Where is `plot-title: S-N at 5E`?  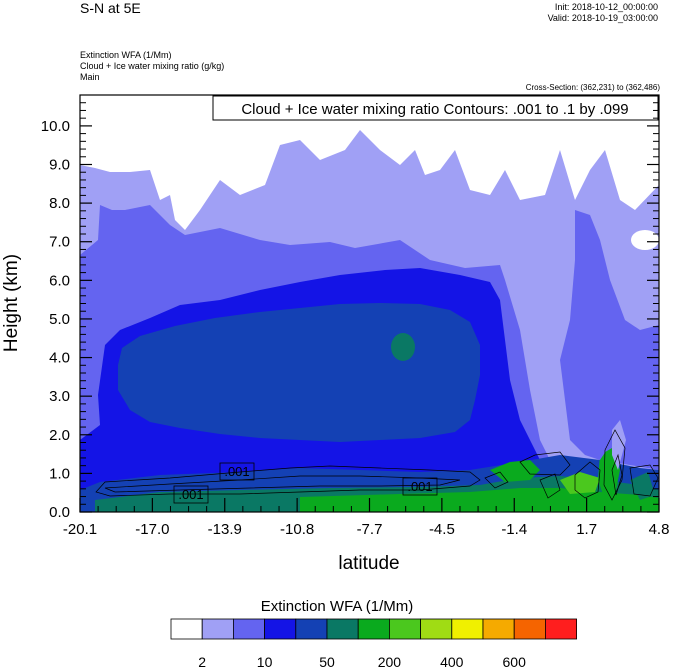 plot-title: S-N at 5E is located at coordinates (110, 8).